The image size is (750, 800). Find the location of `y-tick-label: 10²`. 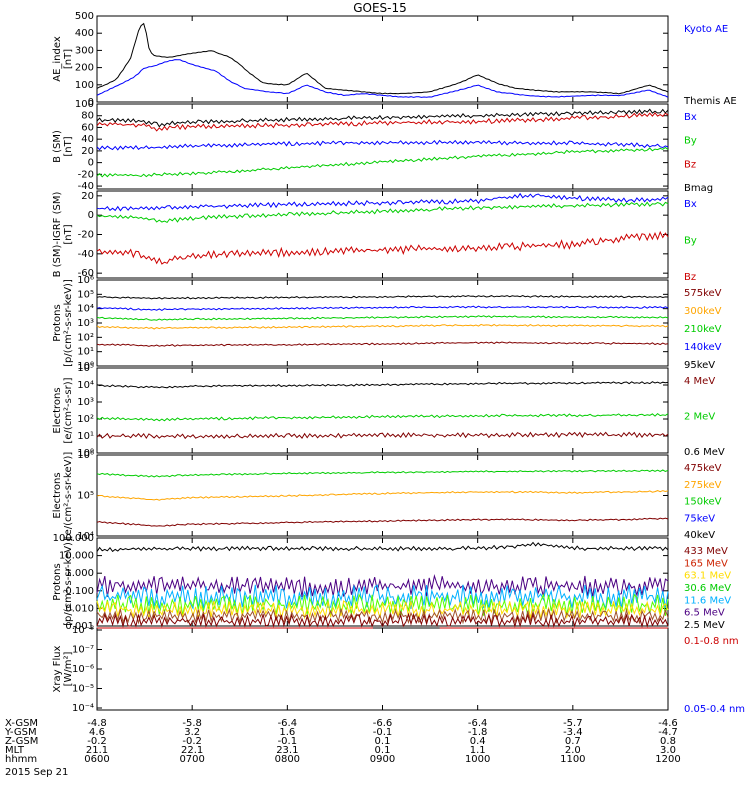

y-tick-label: 10² is located at coordinates (85, 337).